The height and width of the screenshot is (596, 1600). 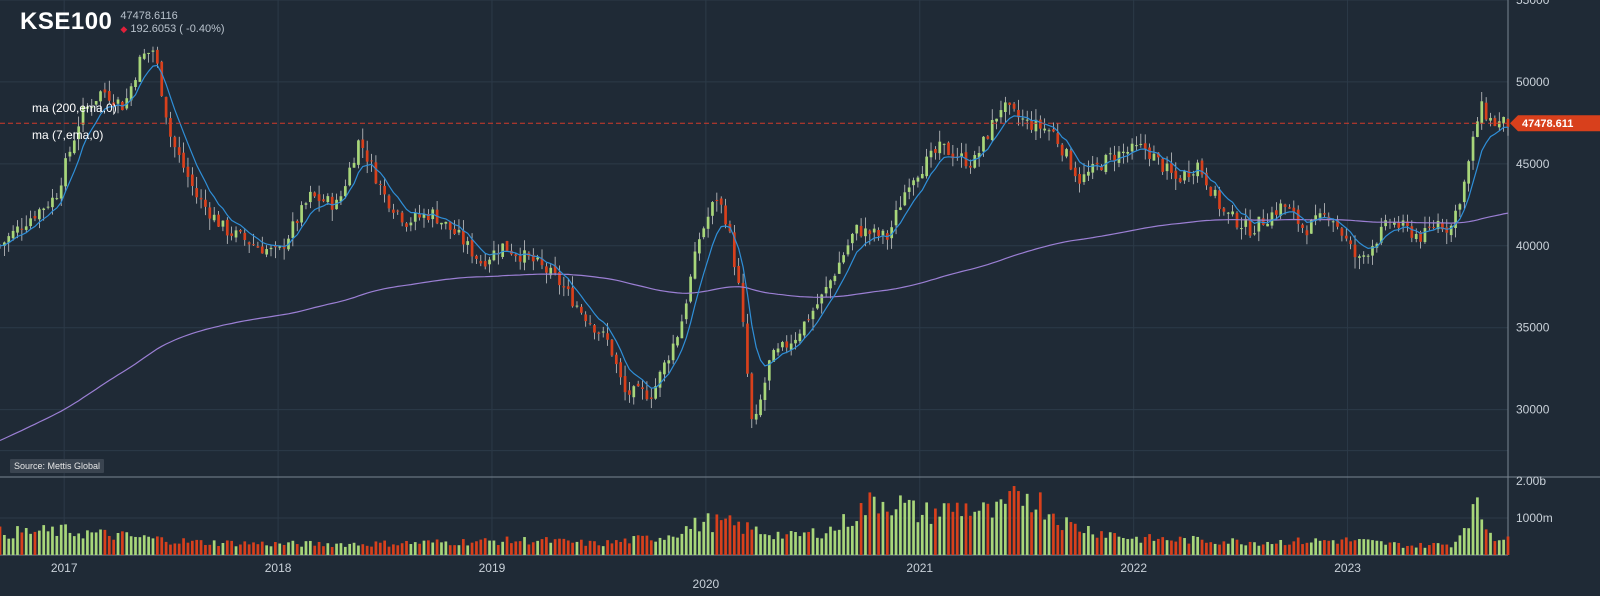 I want to click on price-tick-label: 50000, so click(x=1533, y=82).